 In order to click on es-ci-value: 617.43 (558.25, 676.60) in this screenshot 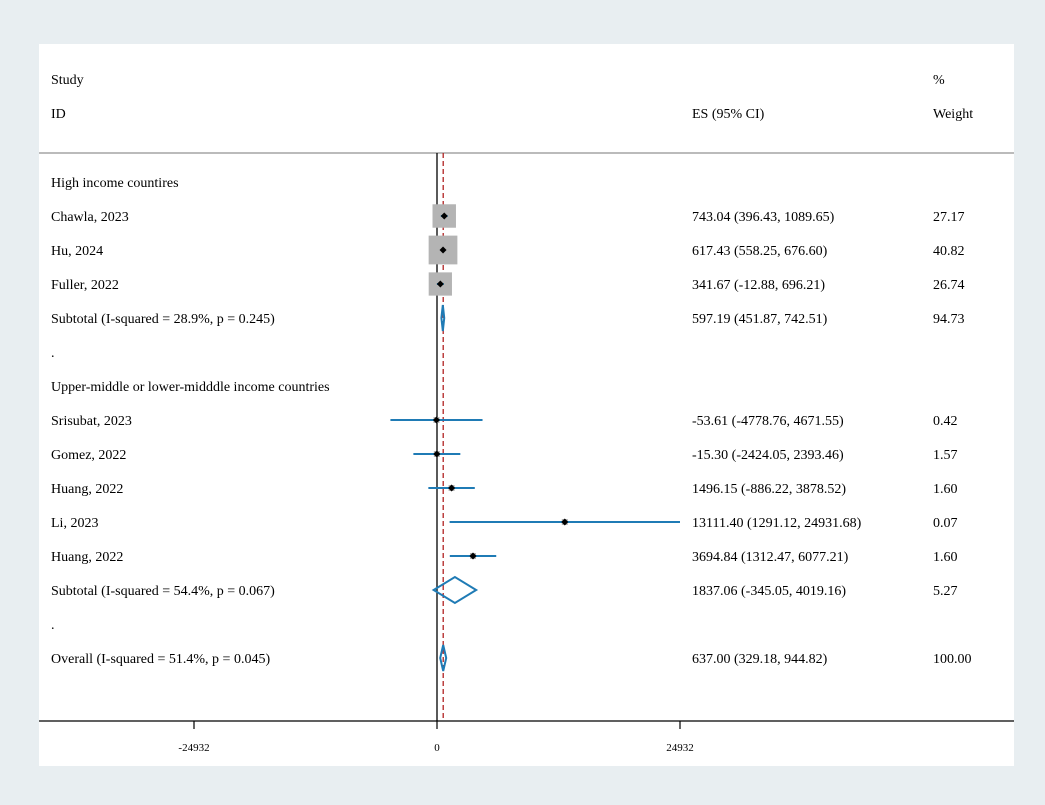, I will do `click(760, 251)`.